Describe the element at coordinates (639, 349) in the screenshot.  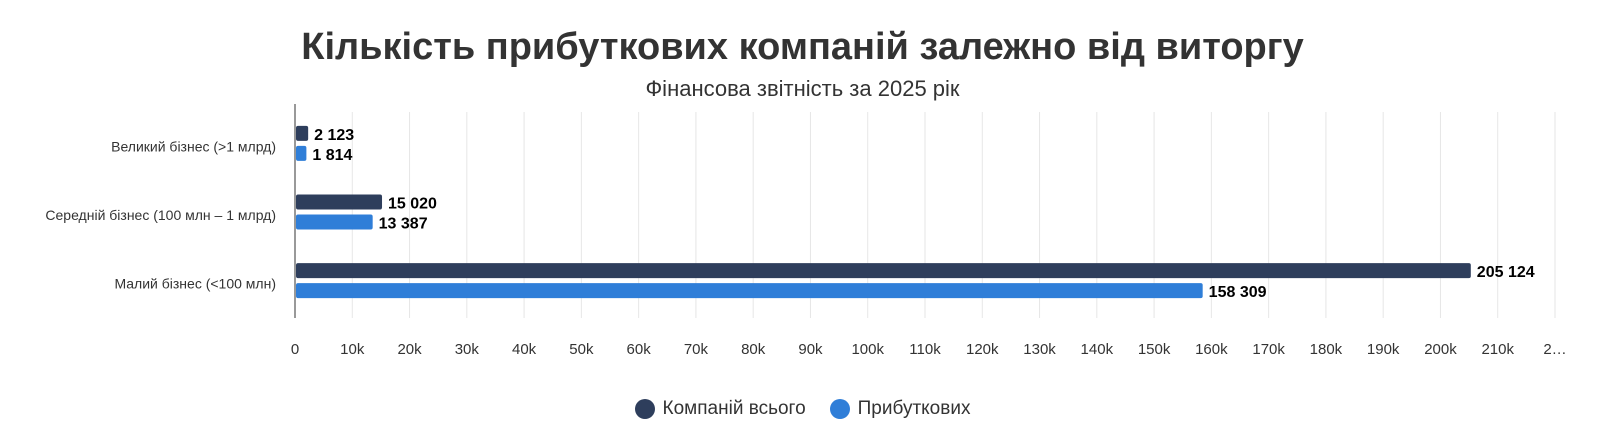
I see `x-tick-label: 60k` at that location.